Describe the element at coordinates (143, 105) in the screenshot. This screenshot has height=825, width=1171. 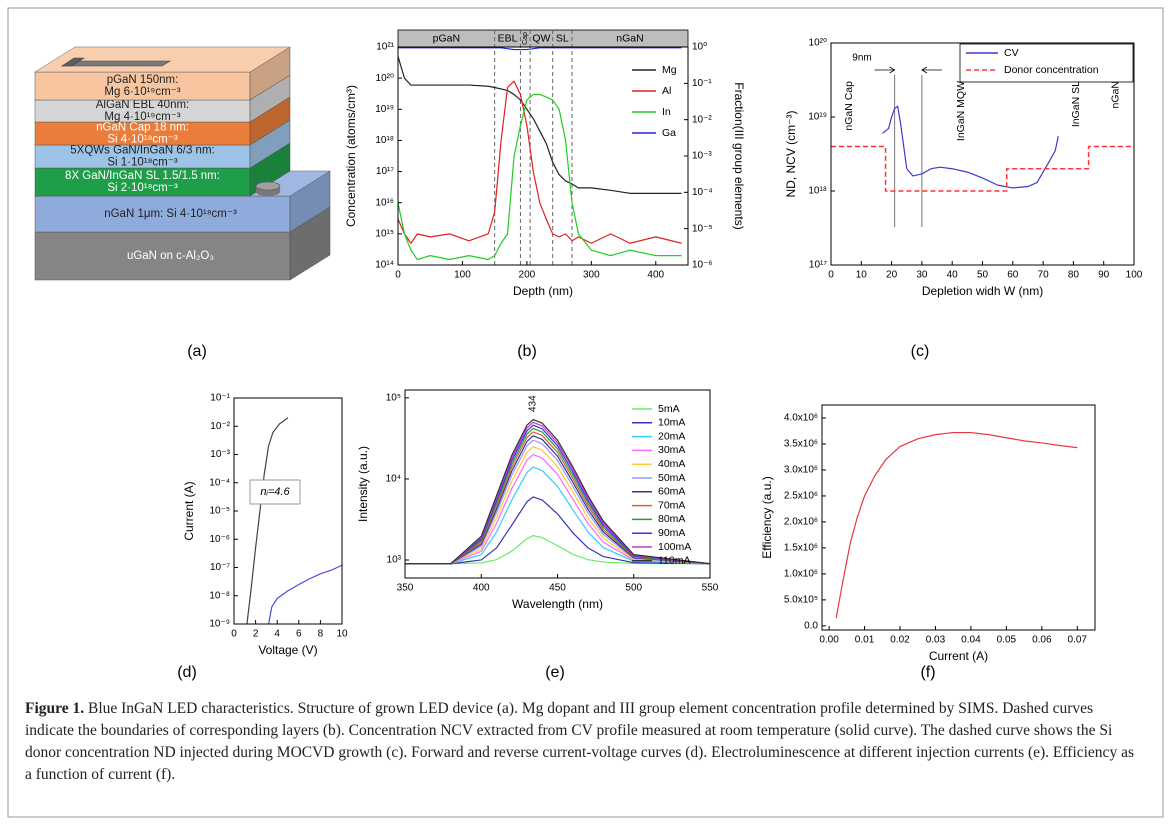
I see `layer-label: AlGaN EBL 40nm:` at that location.